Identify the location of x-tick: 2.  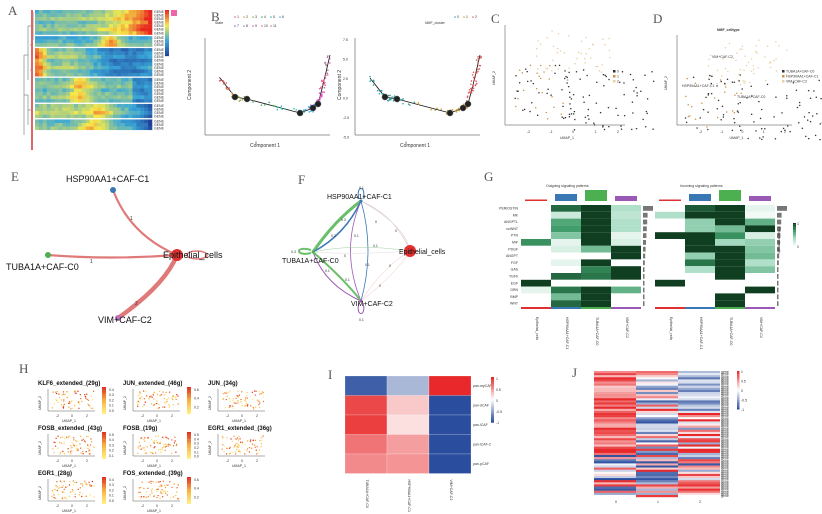
(257, 461).